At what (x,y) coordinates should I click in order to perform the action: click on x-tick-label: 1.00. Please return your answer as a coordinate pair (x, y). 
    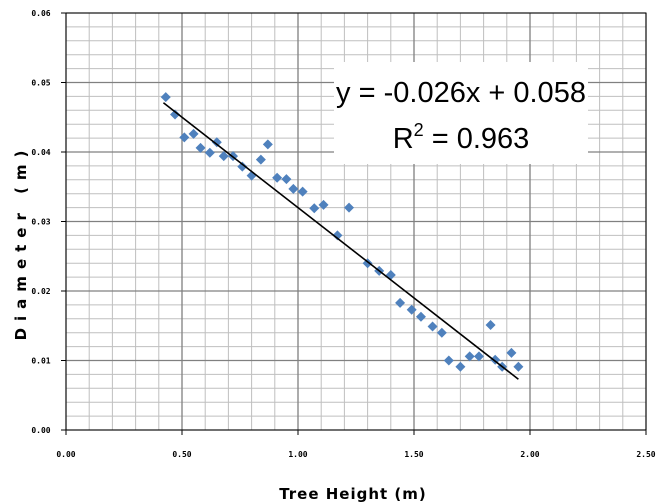
    Looking at the image, I should click on (297, 454).